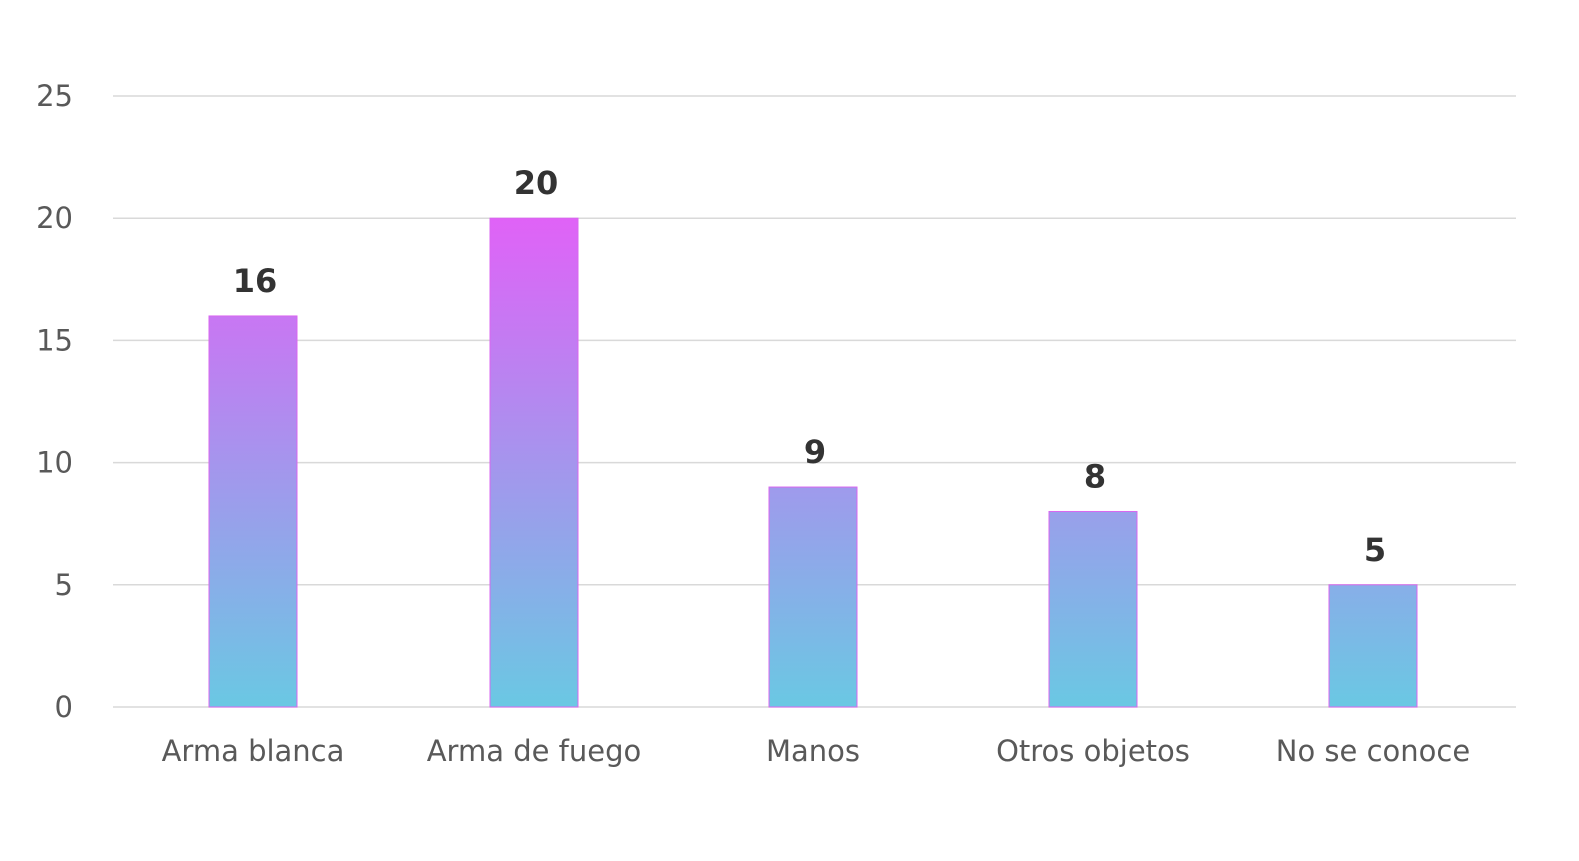 This screenshot has height=861, width=1579. What do you see at coordinates (815, 452) in the screenshot?
I see `data-label: 9` at bounding box center [815, 452].